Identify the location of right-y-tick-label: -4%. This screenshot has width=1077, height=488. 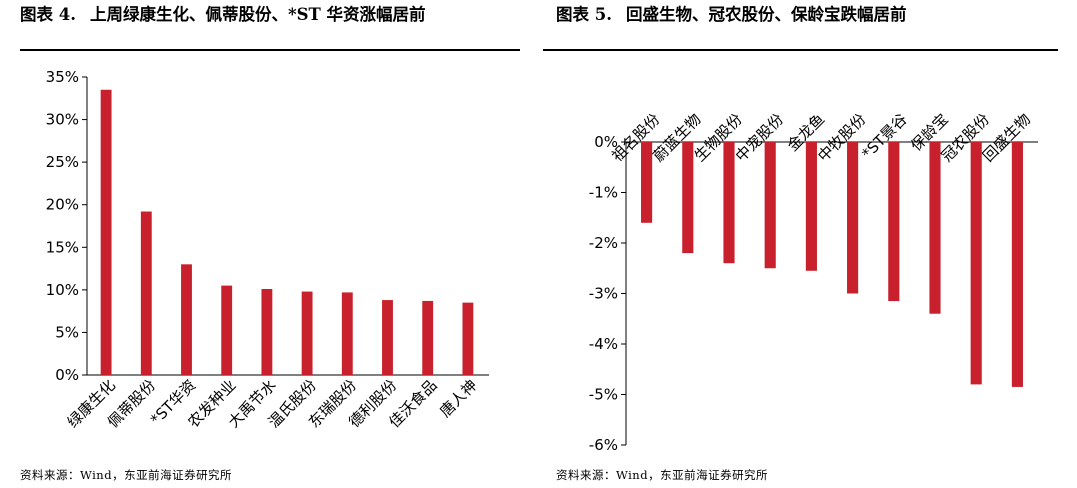
(603, 344).